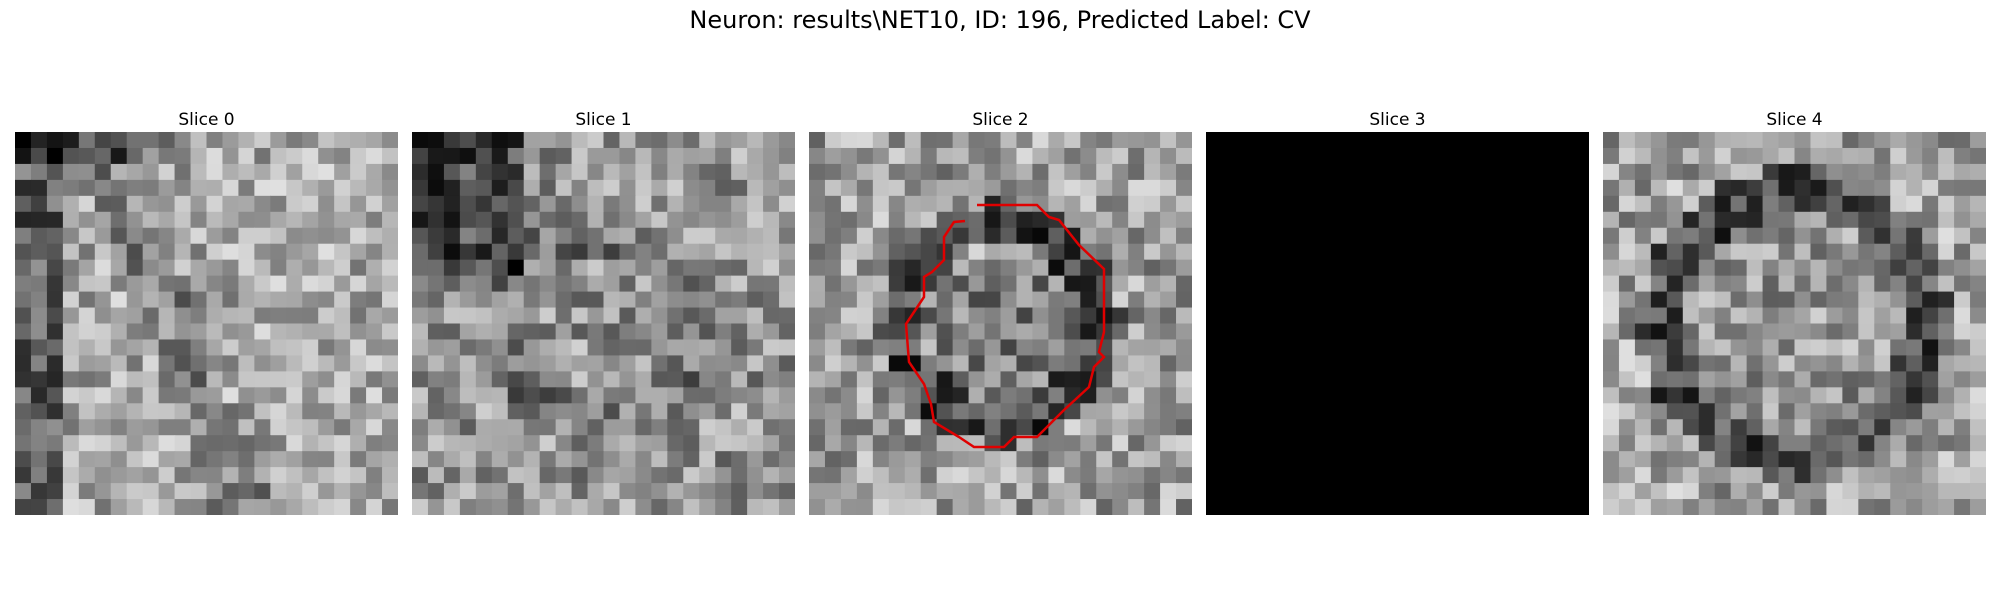  Describe the element at coordinates (1005, 326) in the screenshot. I see `segmentation-contour` at that location.